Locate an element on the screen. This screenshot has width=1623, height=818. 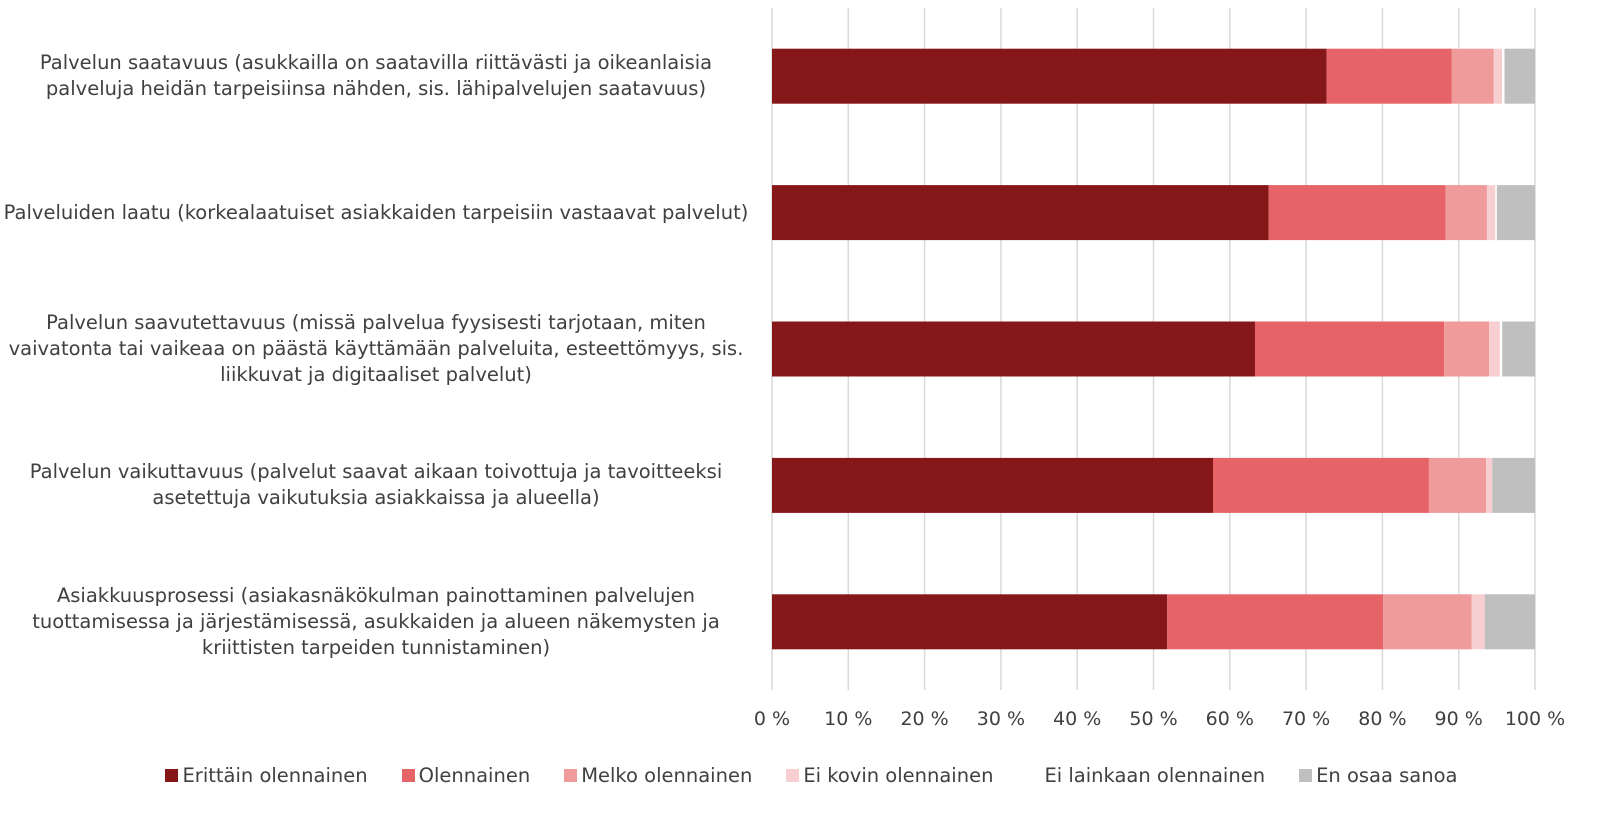
legend-label: Erittäin olennainen is located at coordinates (275, 775).